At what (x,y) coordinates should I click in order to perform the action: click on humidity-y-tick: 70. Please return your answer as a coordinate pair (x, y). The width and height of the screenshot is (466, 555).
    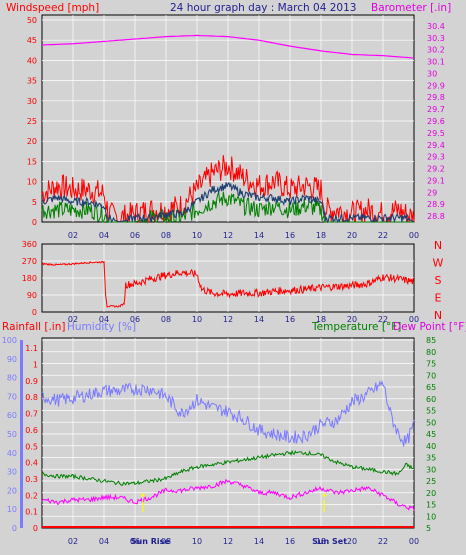
    Looking at the image, I should click on (12, 396).